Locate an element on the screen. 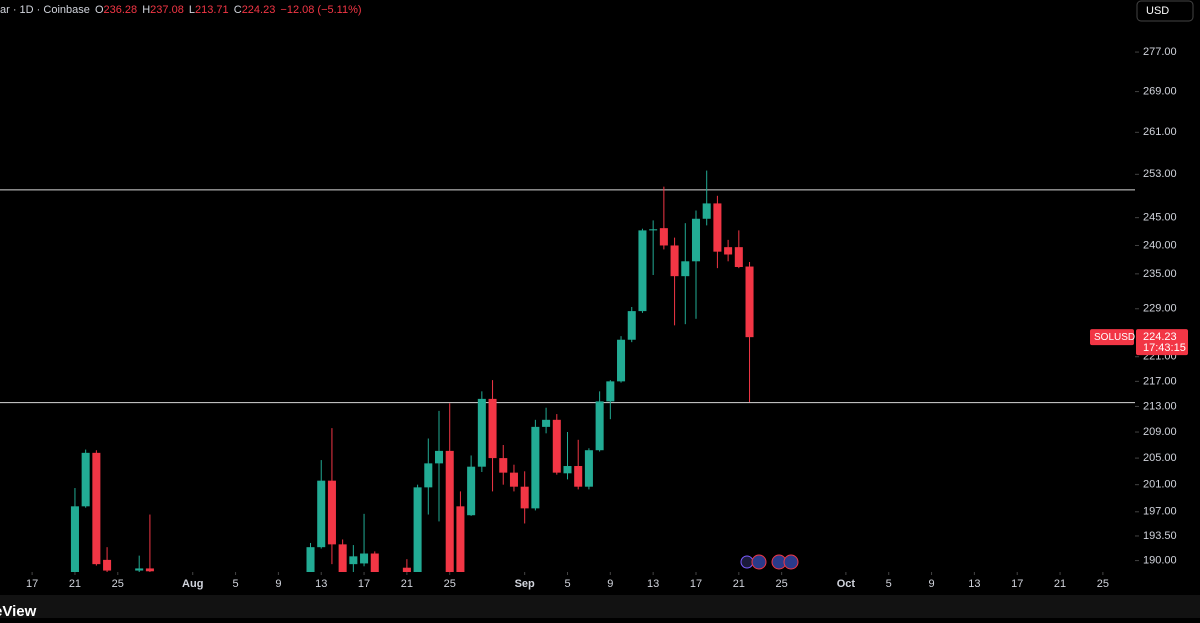 The width and height of the screenshot is (1200, 623). x-tick-label: Aug is located at coordinates (192, 584).